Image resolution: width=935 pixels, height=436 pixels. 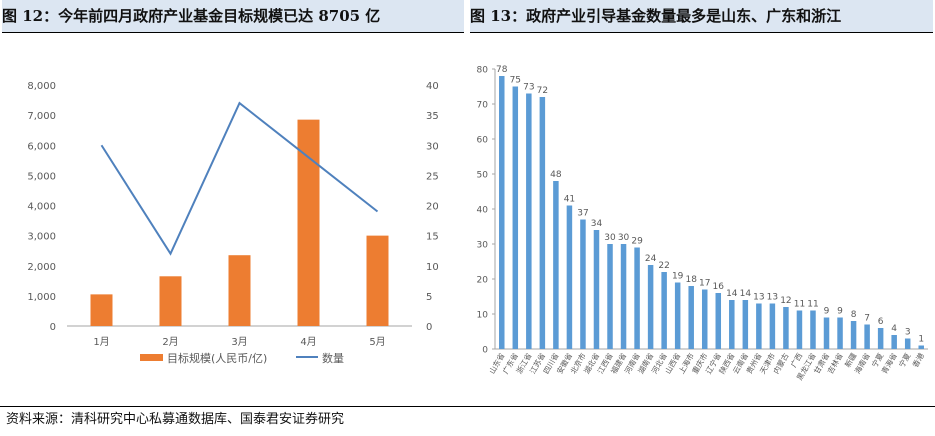 I want to click on x-tick-label: 1月, so click(x=101, y=342).